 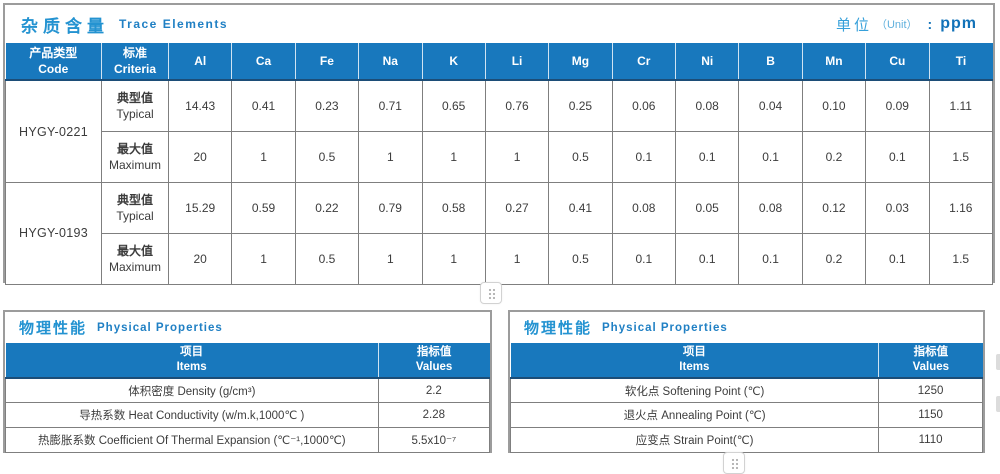 What do you see at coordinates (580, 105) in the screenshot?
I see `value-cell: 0.25` at bounding box center [580, 105].